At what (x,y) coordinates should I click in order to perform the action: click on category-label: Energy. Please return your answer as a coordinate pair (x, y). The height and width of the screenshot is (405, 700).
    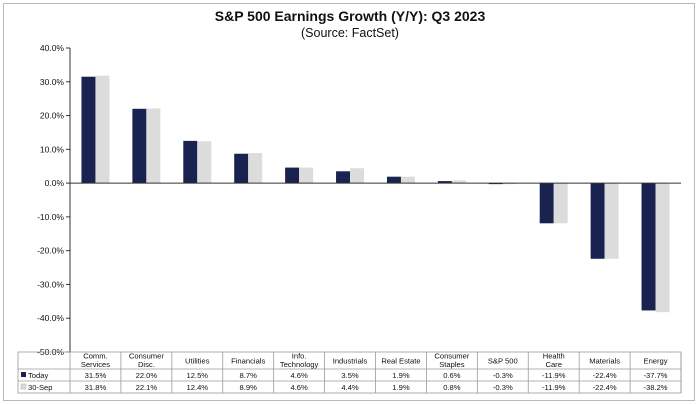
    Looking at the image, I should click on (656, 361).